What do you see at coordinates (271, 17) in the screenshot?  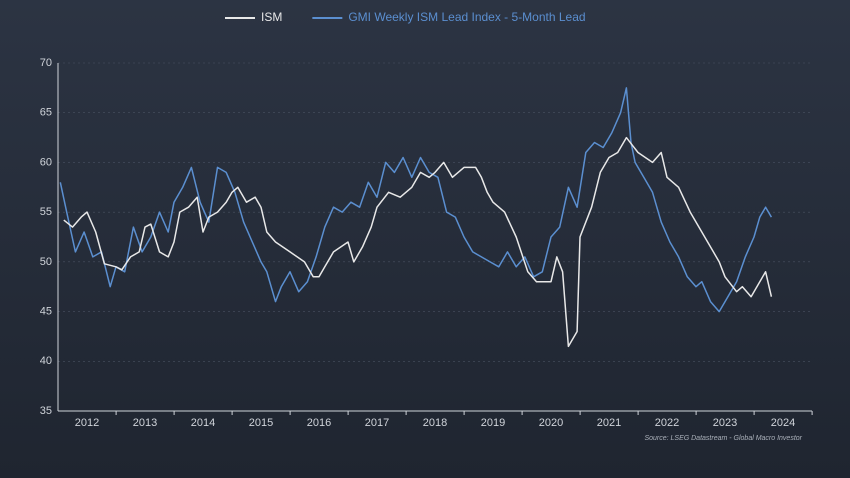 I see `legend-label: ISM` at bounding box center [271, 17].